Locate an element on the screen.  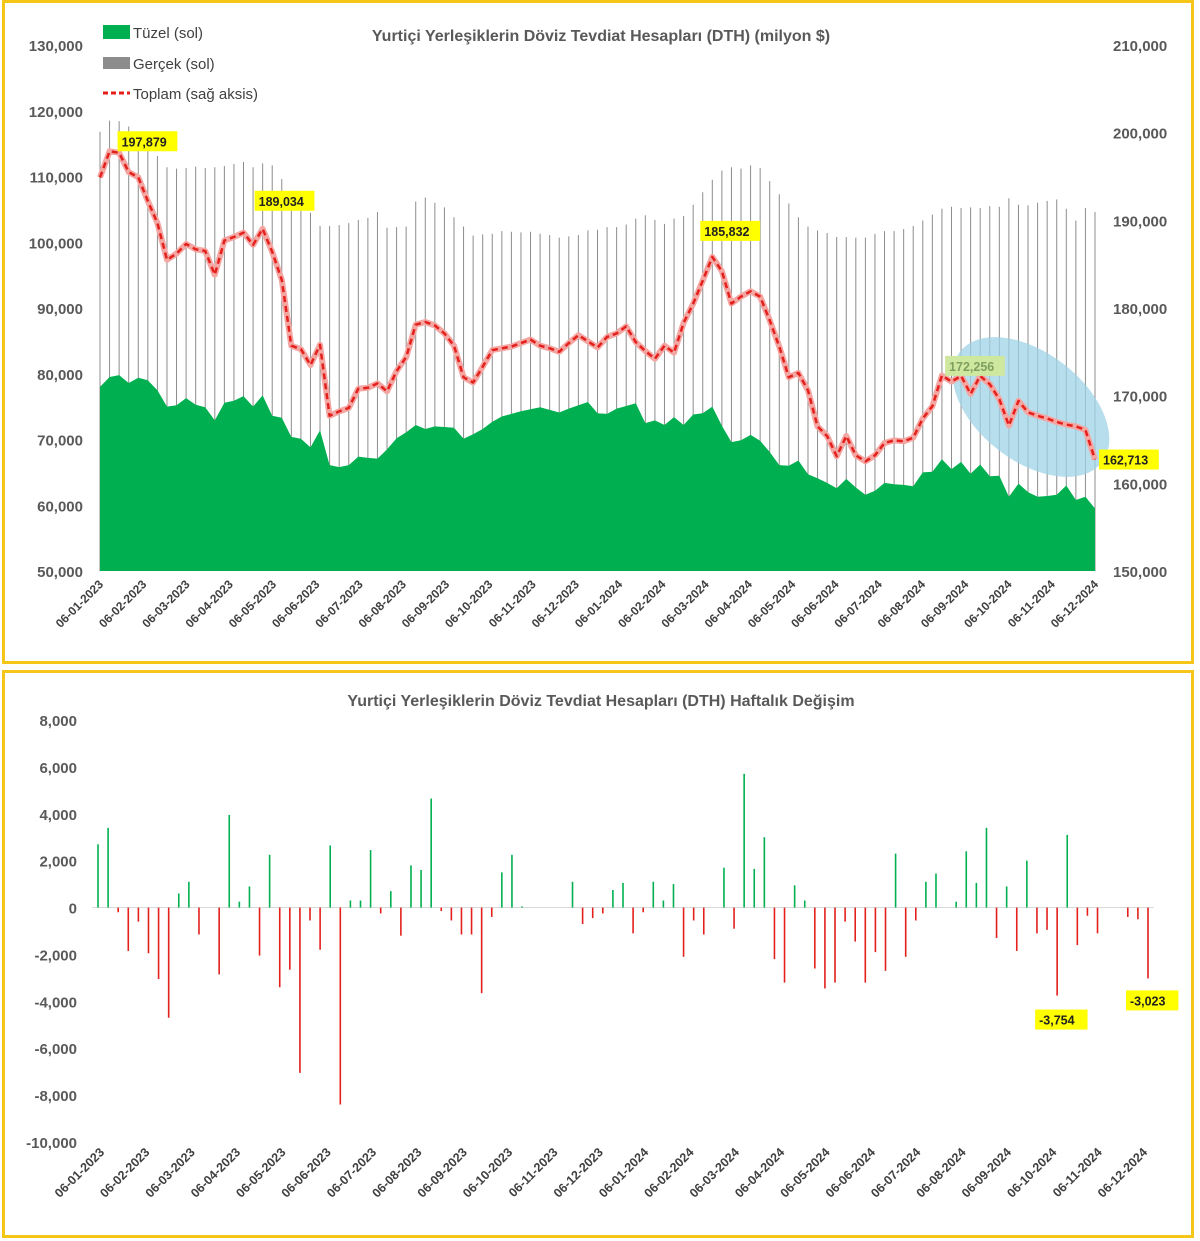
y-left-tick-label: 120,000 is located at coordinates (56, 112).